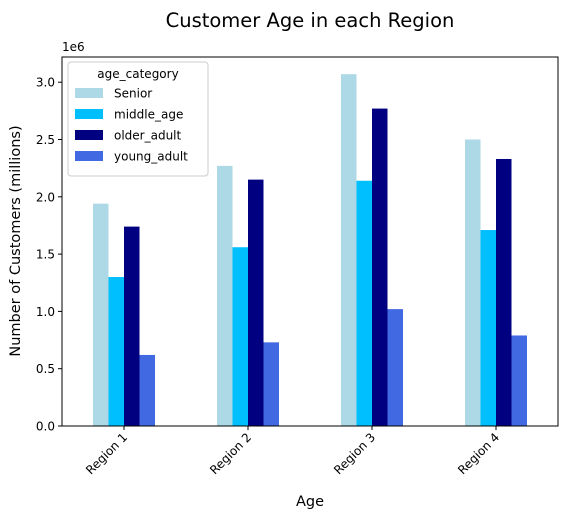 Image resolution: width=568 pixels, height=518 pixels. What do you see at coordinates (73, 47) in the screenshot?
I see `y-offset-label: 1e6` at bounding box center [73, 47].